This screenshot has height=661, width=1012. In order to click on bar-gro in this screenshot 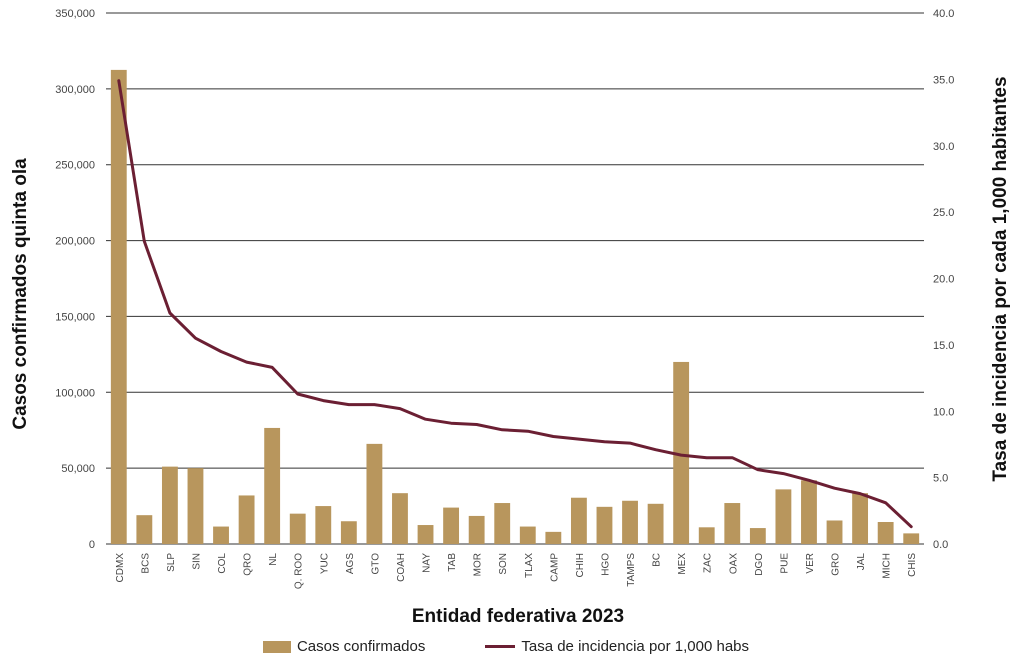, I will do `click(834, 532)`.